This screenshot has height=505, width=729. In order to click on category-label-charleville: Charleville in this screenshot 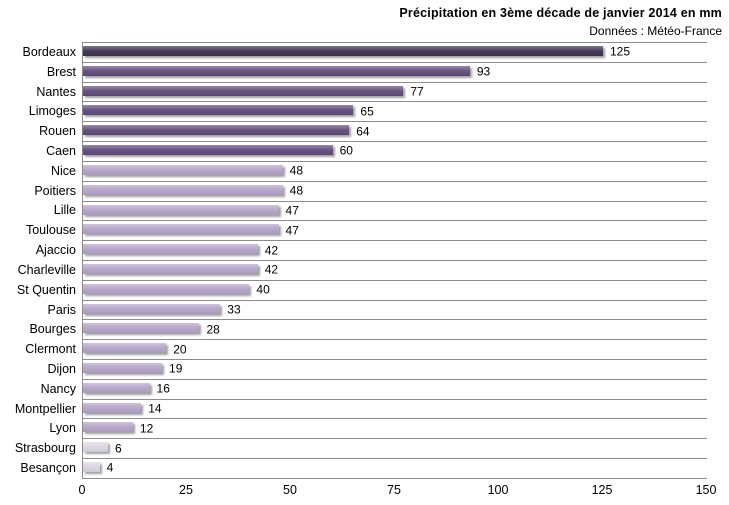, I will do `click(46, 269)`.